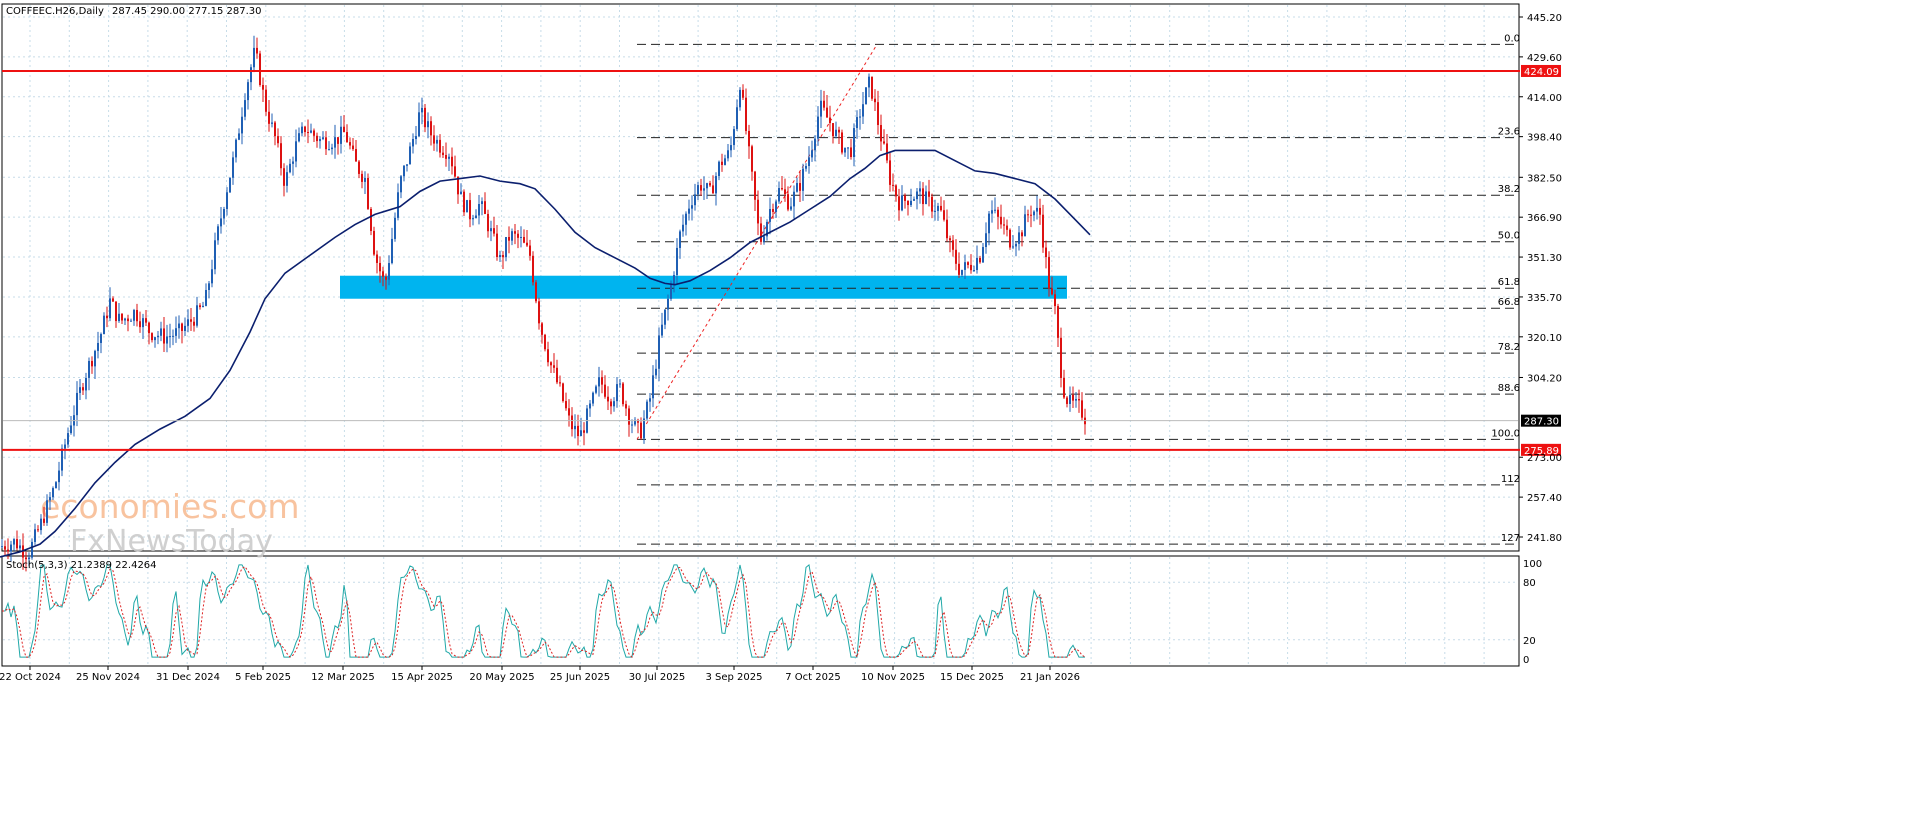 This screenshot has height=840, width=1916. I want to click on symbol-header: COFFEEC.H26,Daily, so click(55, 11).